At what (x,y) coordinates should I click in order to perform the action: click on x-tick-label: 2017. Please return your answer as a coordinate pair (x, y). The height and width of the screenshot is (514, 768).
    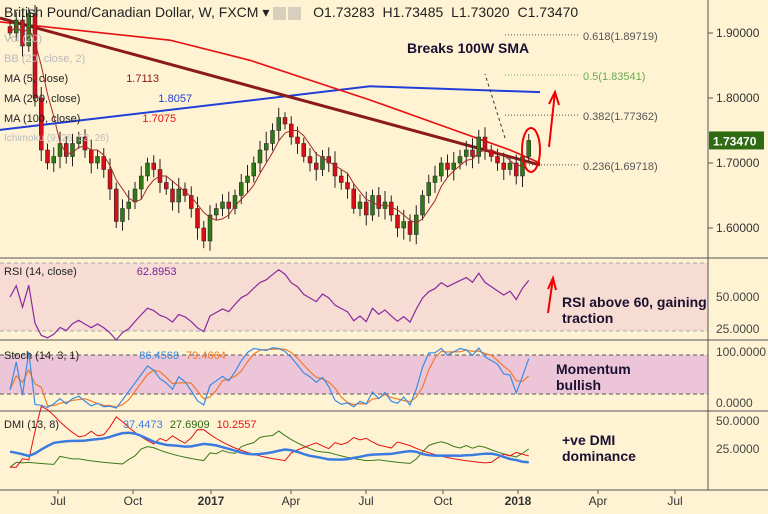
    Looking at the image, I should click on (211, 501).